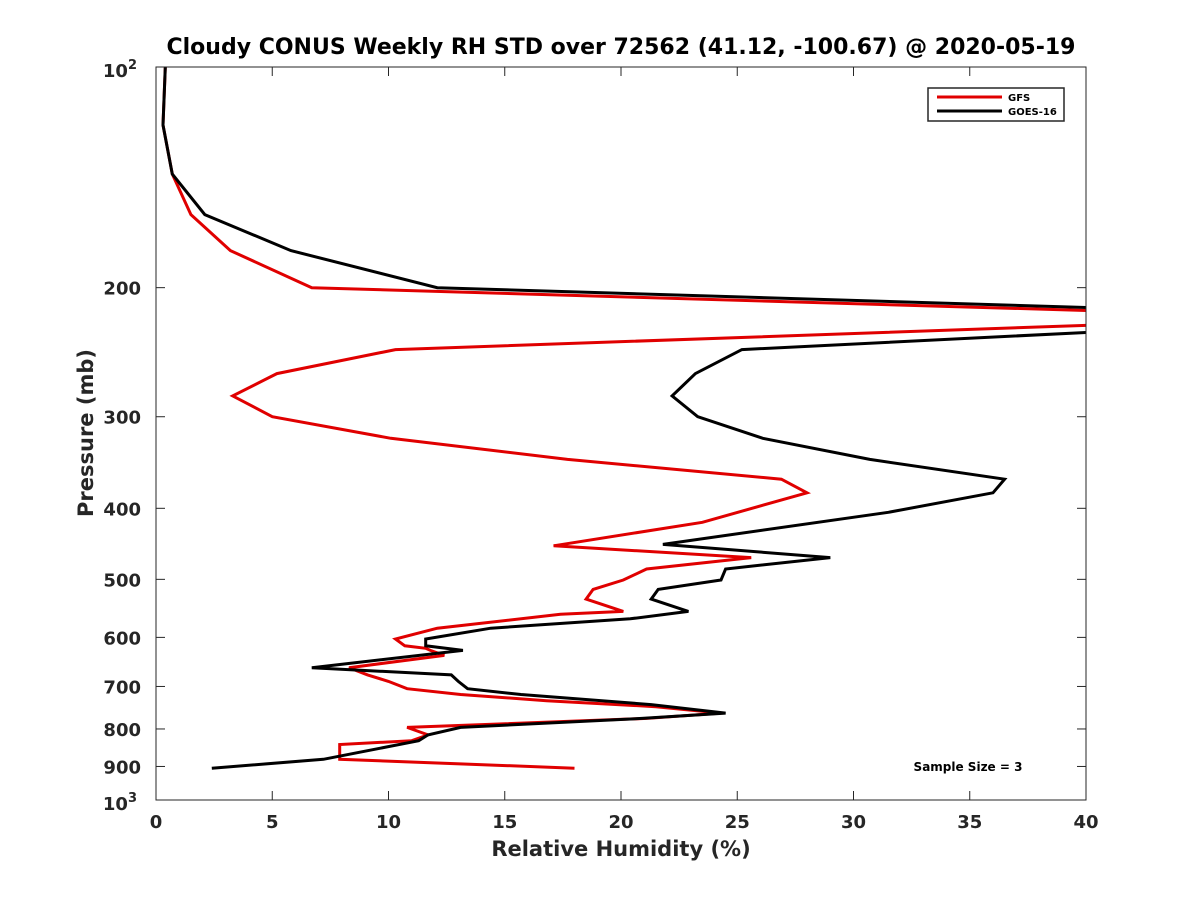 This screenshot has width=1200, height=900. Describe the element at coordinates (122, 638) in the screenshot. I see `y-tick-label: 600` at that location.